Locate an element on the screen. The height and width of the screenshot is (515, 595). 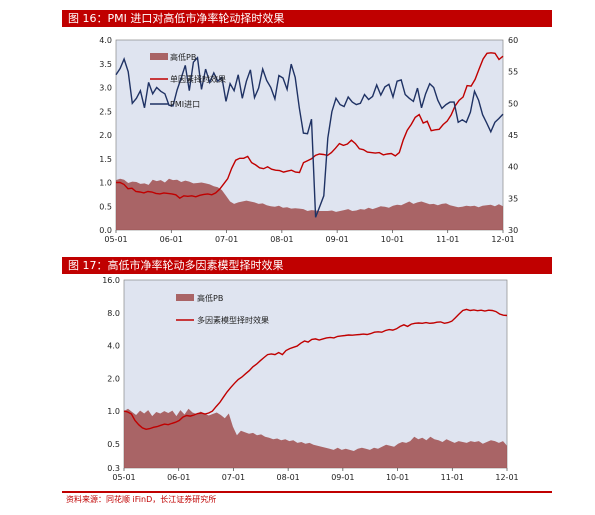
chart1-y-right-tick-label: 40 is located at coordinates (513, 167).